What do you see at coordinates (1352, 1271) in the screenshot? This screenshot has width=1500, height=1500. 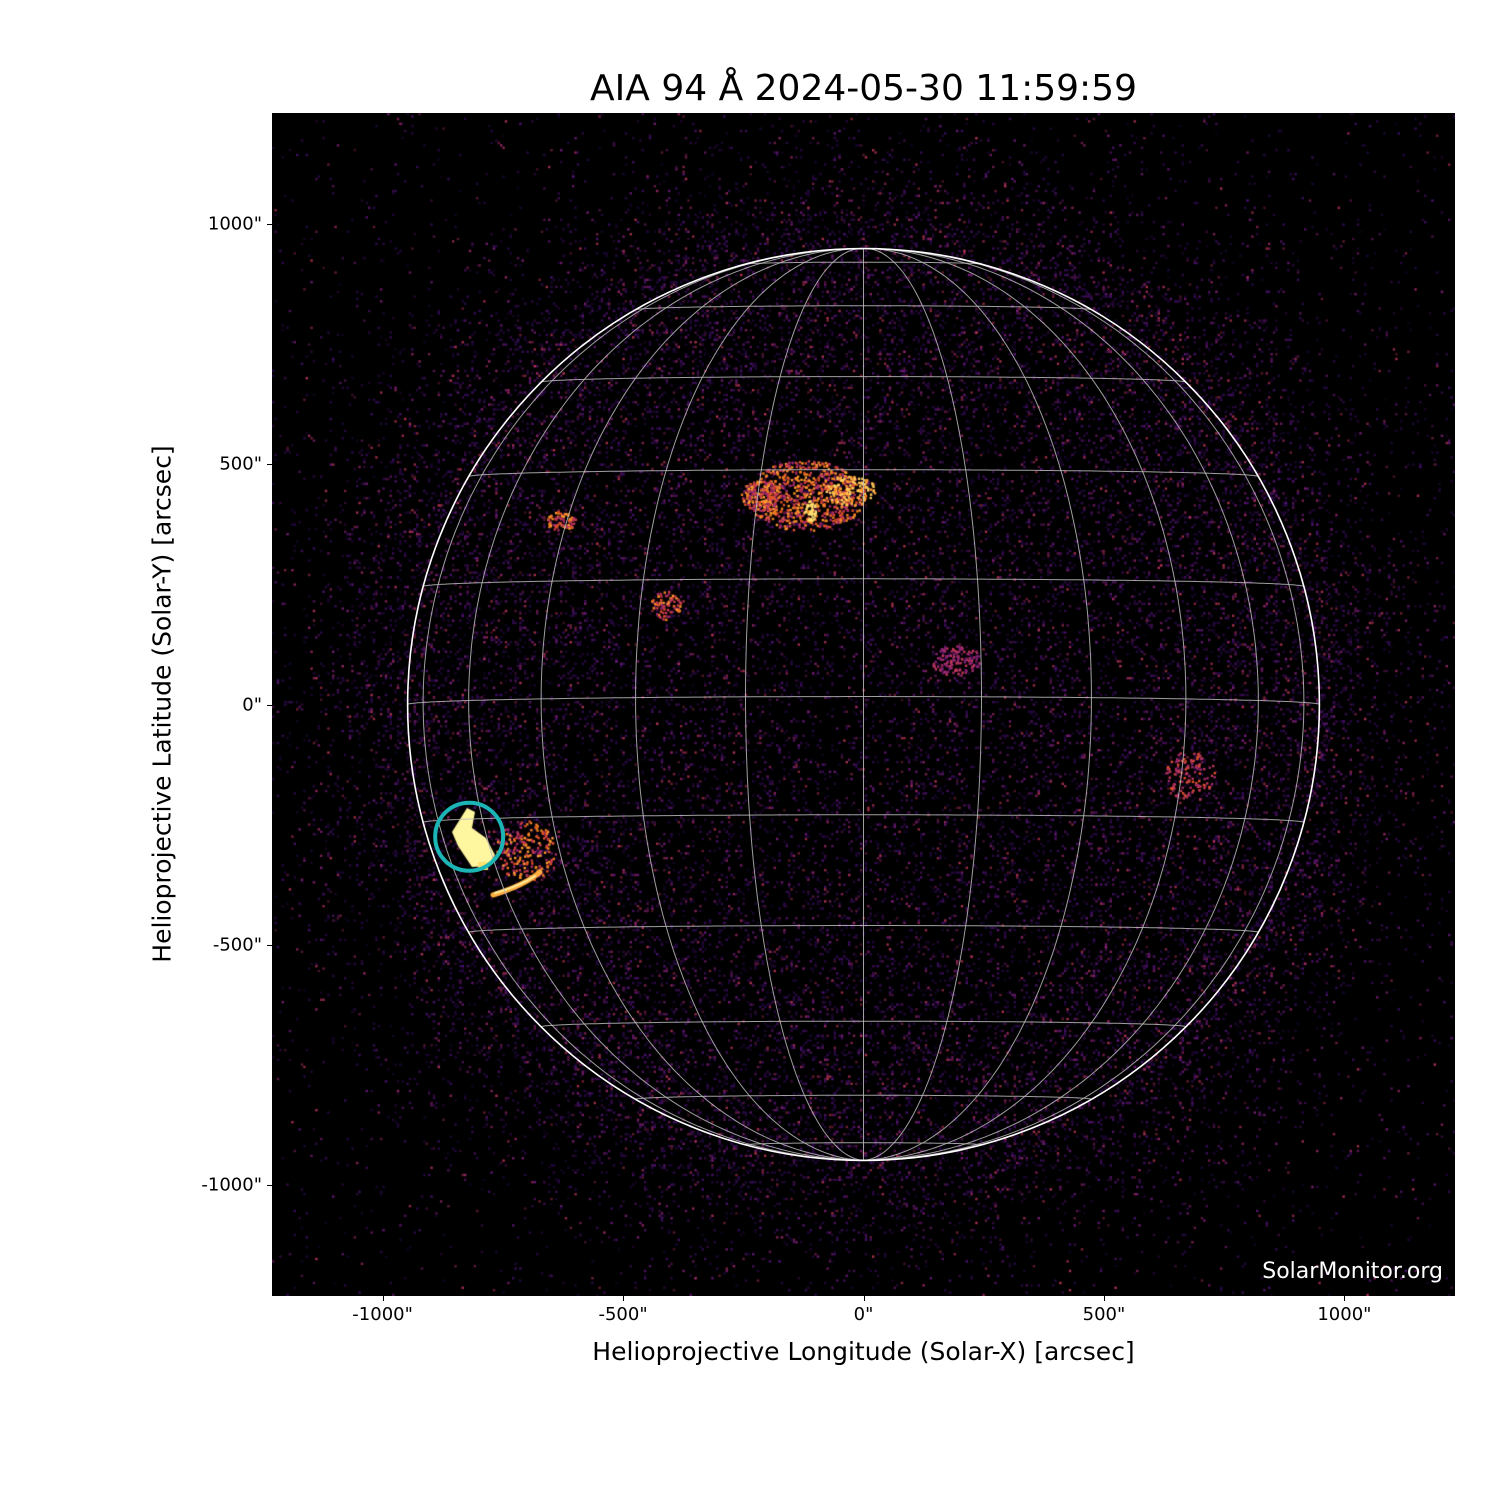 I see `watermark: SolarMonitor.org` at bounding box center [1352, 1271].